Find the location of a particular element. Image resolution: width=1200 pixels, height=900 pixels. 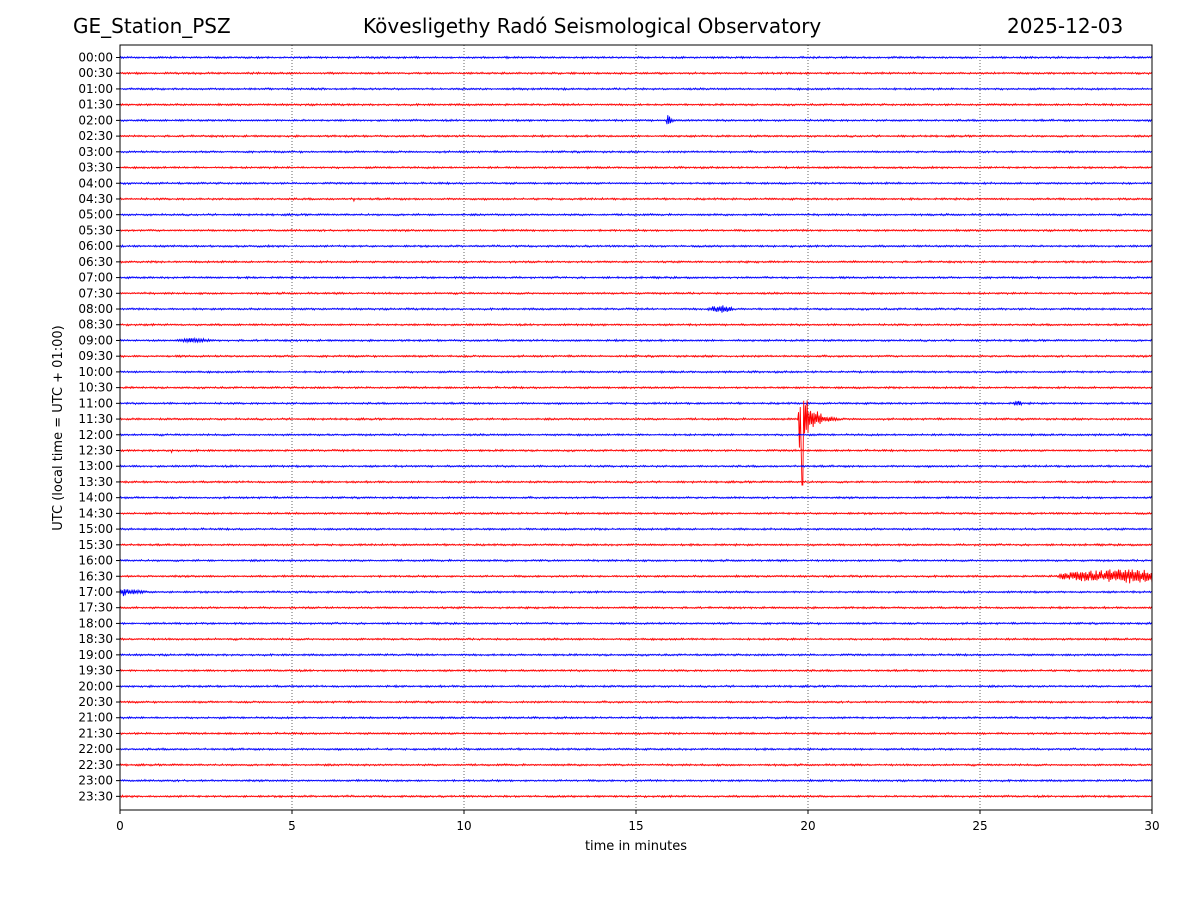

y-tick-label: 11:30 is located at coordinates (95, 419).